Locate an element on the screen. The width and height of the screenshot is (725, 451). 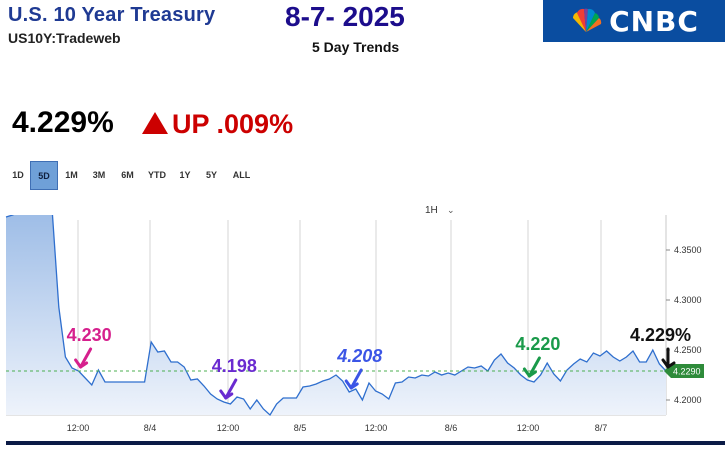
peacock-icon is located at coordinates (587, 20).